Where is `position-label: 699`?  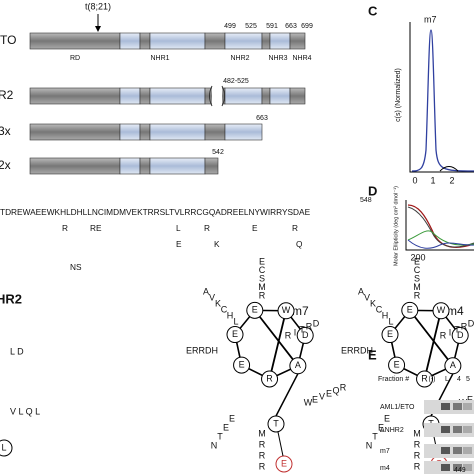 position-label: 699 is located at coordinates (307, 26).